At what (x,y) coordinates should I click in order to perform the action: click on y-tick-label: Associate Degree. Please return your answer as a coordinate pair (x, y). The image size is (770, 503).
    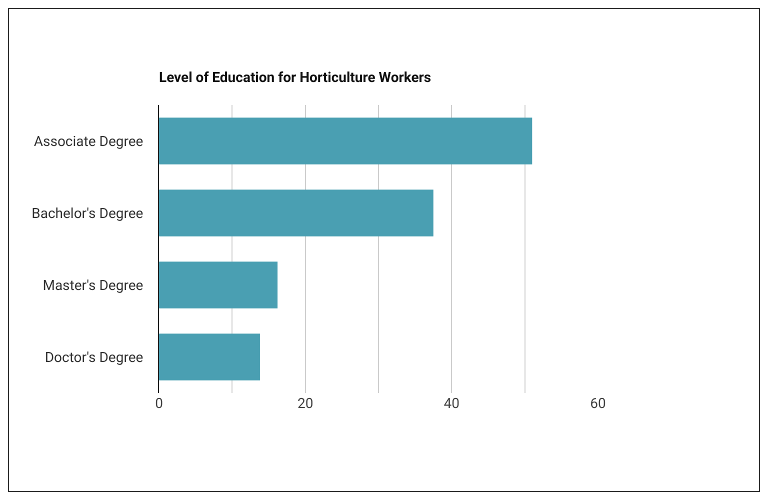
    Looking at the image, I should click on (89, 142).